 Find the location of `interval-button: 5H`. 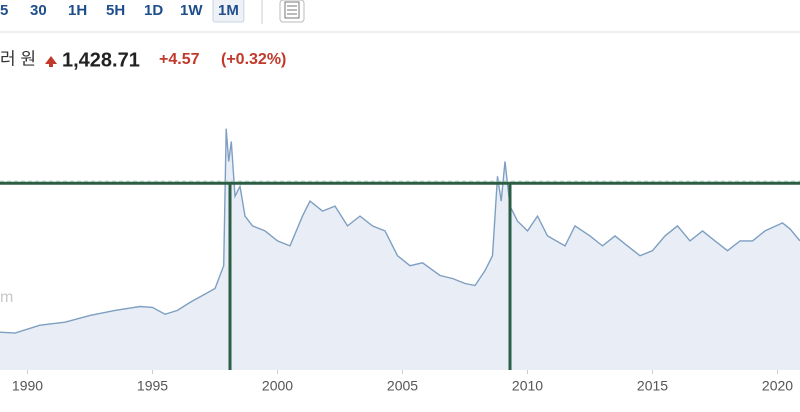

interval-button: 5H is located at coordinates (115, 10).